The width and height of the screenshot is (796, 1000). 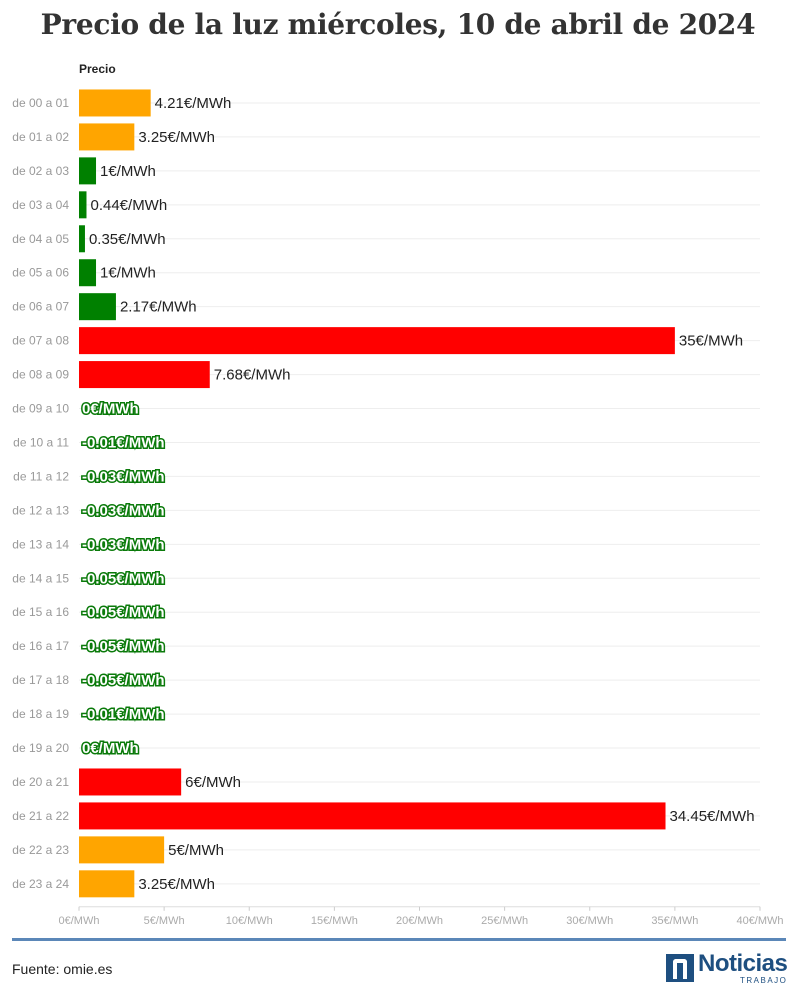 I want to click on value-label: 34.45€/MWh, so click(x=712, y=816).